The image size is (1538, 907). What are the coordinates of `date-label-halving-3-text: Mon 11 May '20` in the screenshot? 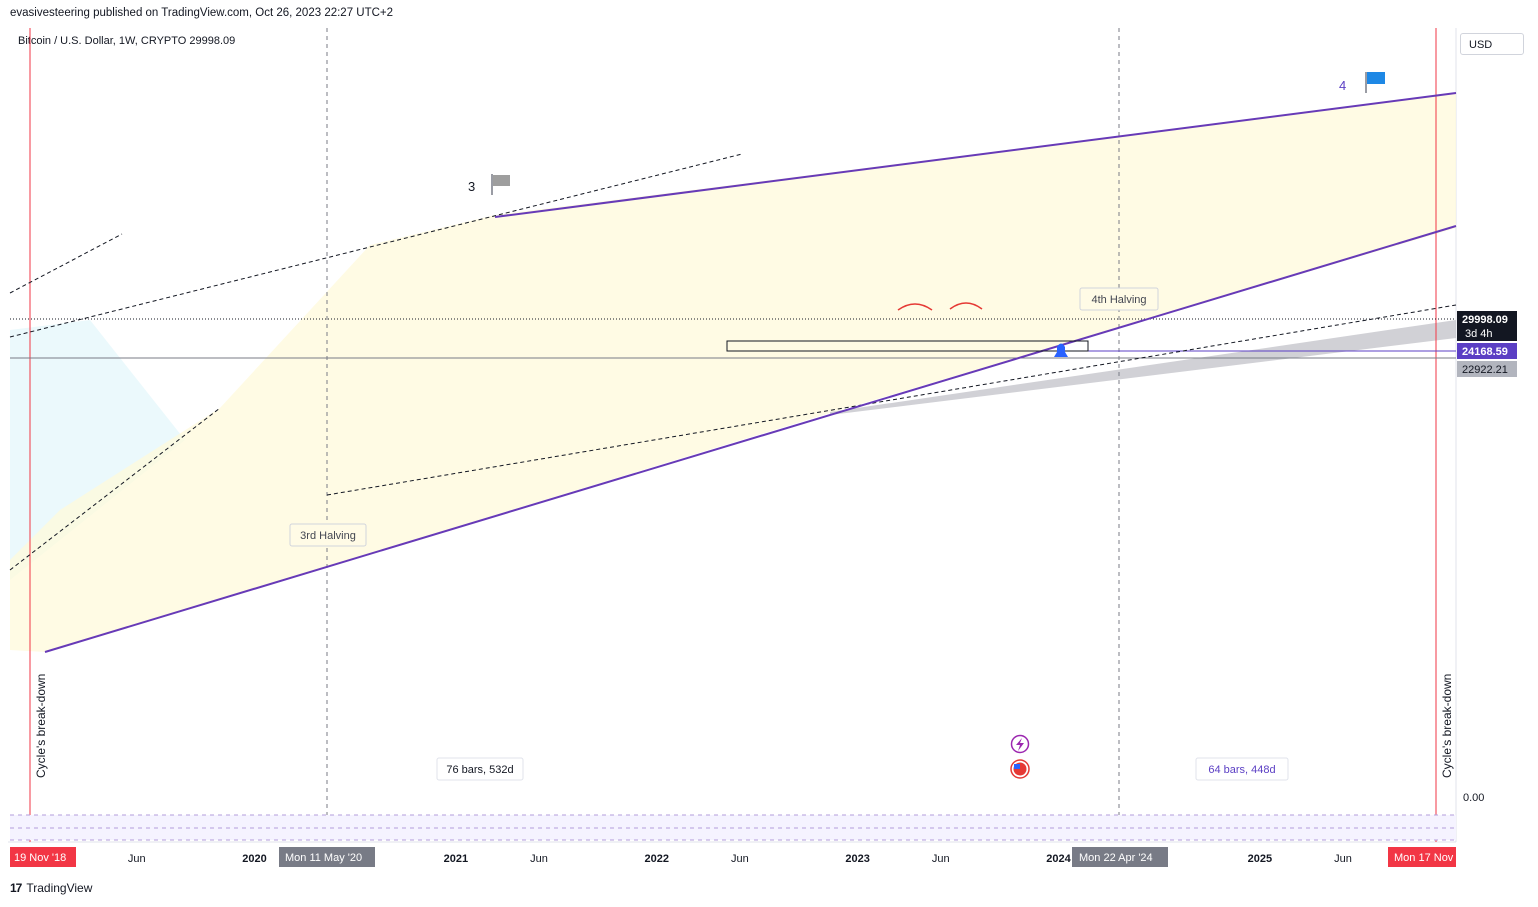 It's located at (323, 858).